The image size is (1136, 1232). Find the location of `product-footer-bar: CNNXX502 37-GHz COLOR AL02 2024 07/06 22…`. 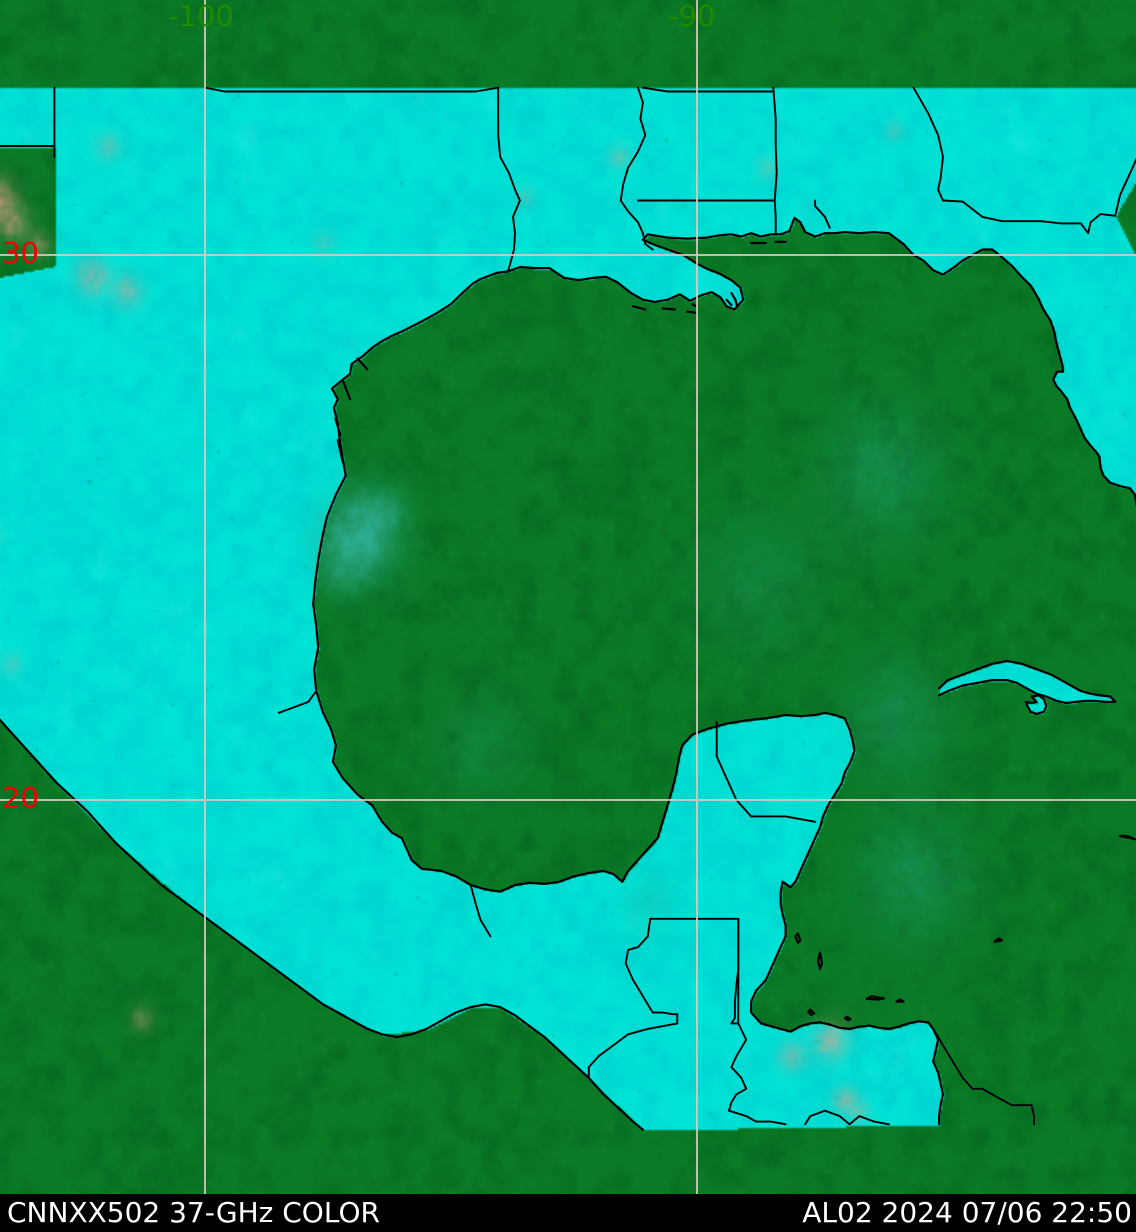

product-footer-bar: CNNXX502 37-GHz COLOR AL02 2024 07/06 22… is located at coordinates (568, 1213).